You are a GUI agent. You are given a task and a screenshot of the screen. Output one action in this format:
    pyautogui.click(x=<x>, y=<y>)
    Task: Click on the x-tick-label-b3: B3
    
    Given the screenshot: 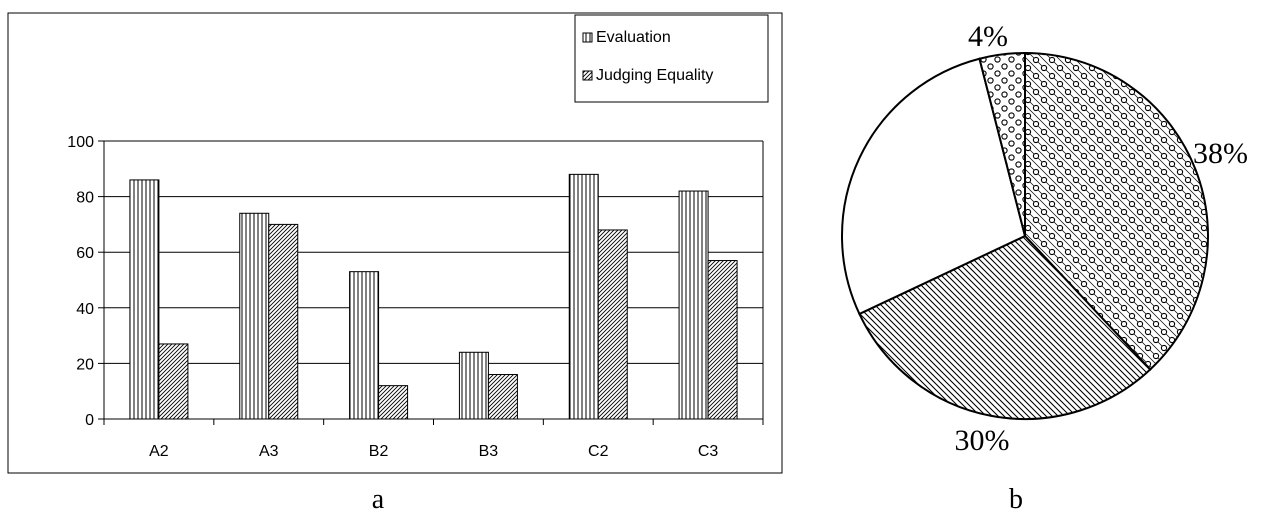 What is the action you would take?
    pyautogui.click(x=489, y=451)
    